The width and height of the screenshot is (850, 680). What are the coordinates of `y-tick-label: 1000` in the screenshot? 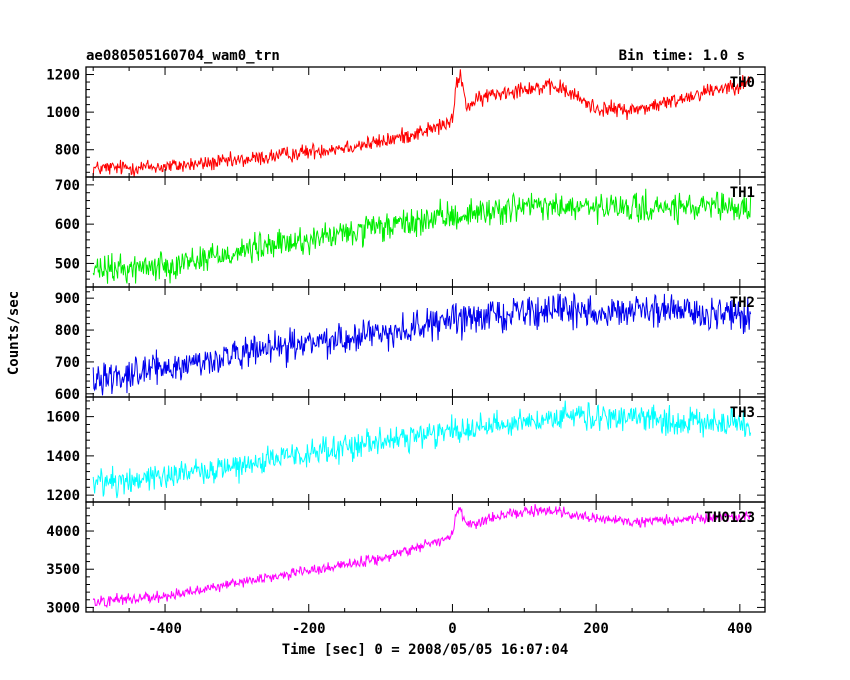 It's located at (63, 113).